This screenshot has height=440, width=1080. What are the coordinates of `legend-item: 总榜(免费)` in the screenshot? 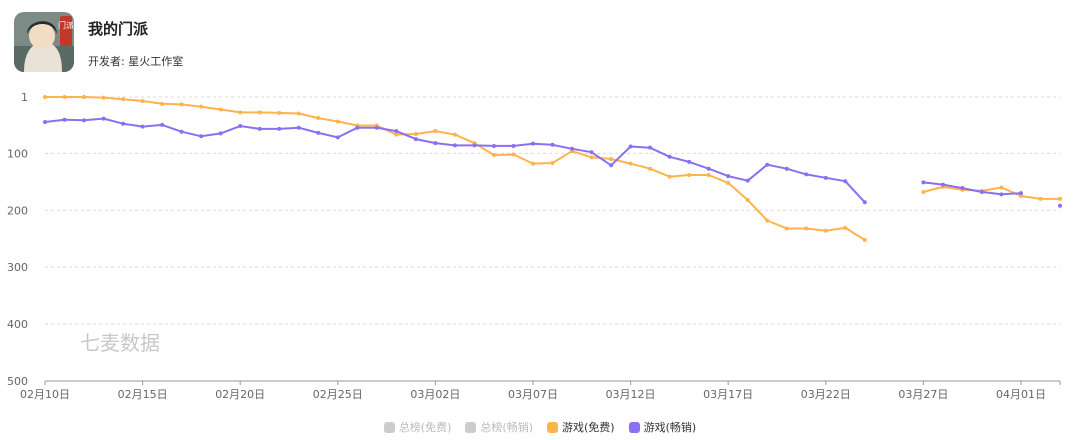 It's located at (417, 427).